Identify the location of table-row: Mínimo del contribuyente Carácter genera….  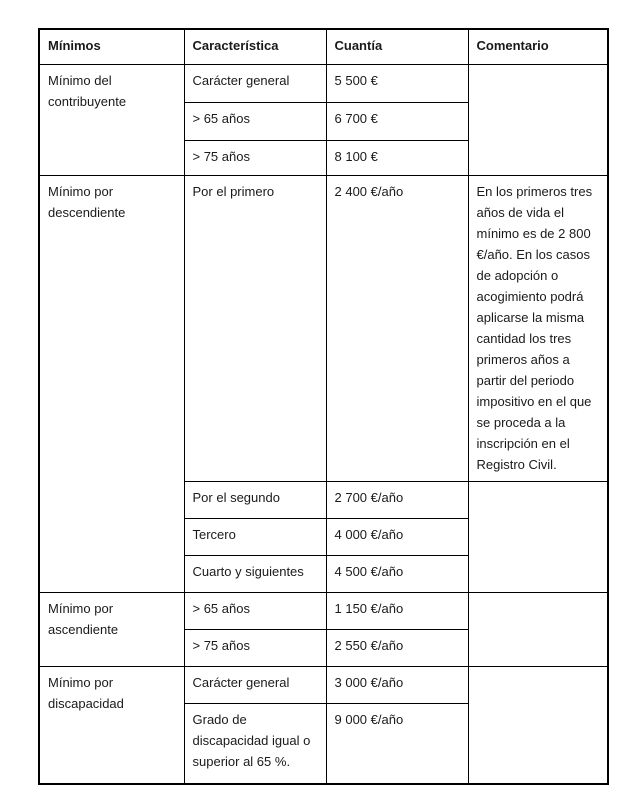
(323, 119).